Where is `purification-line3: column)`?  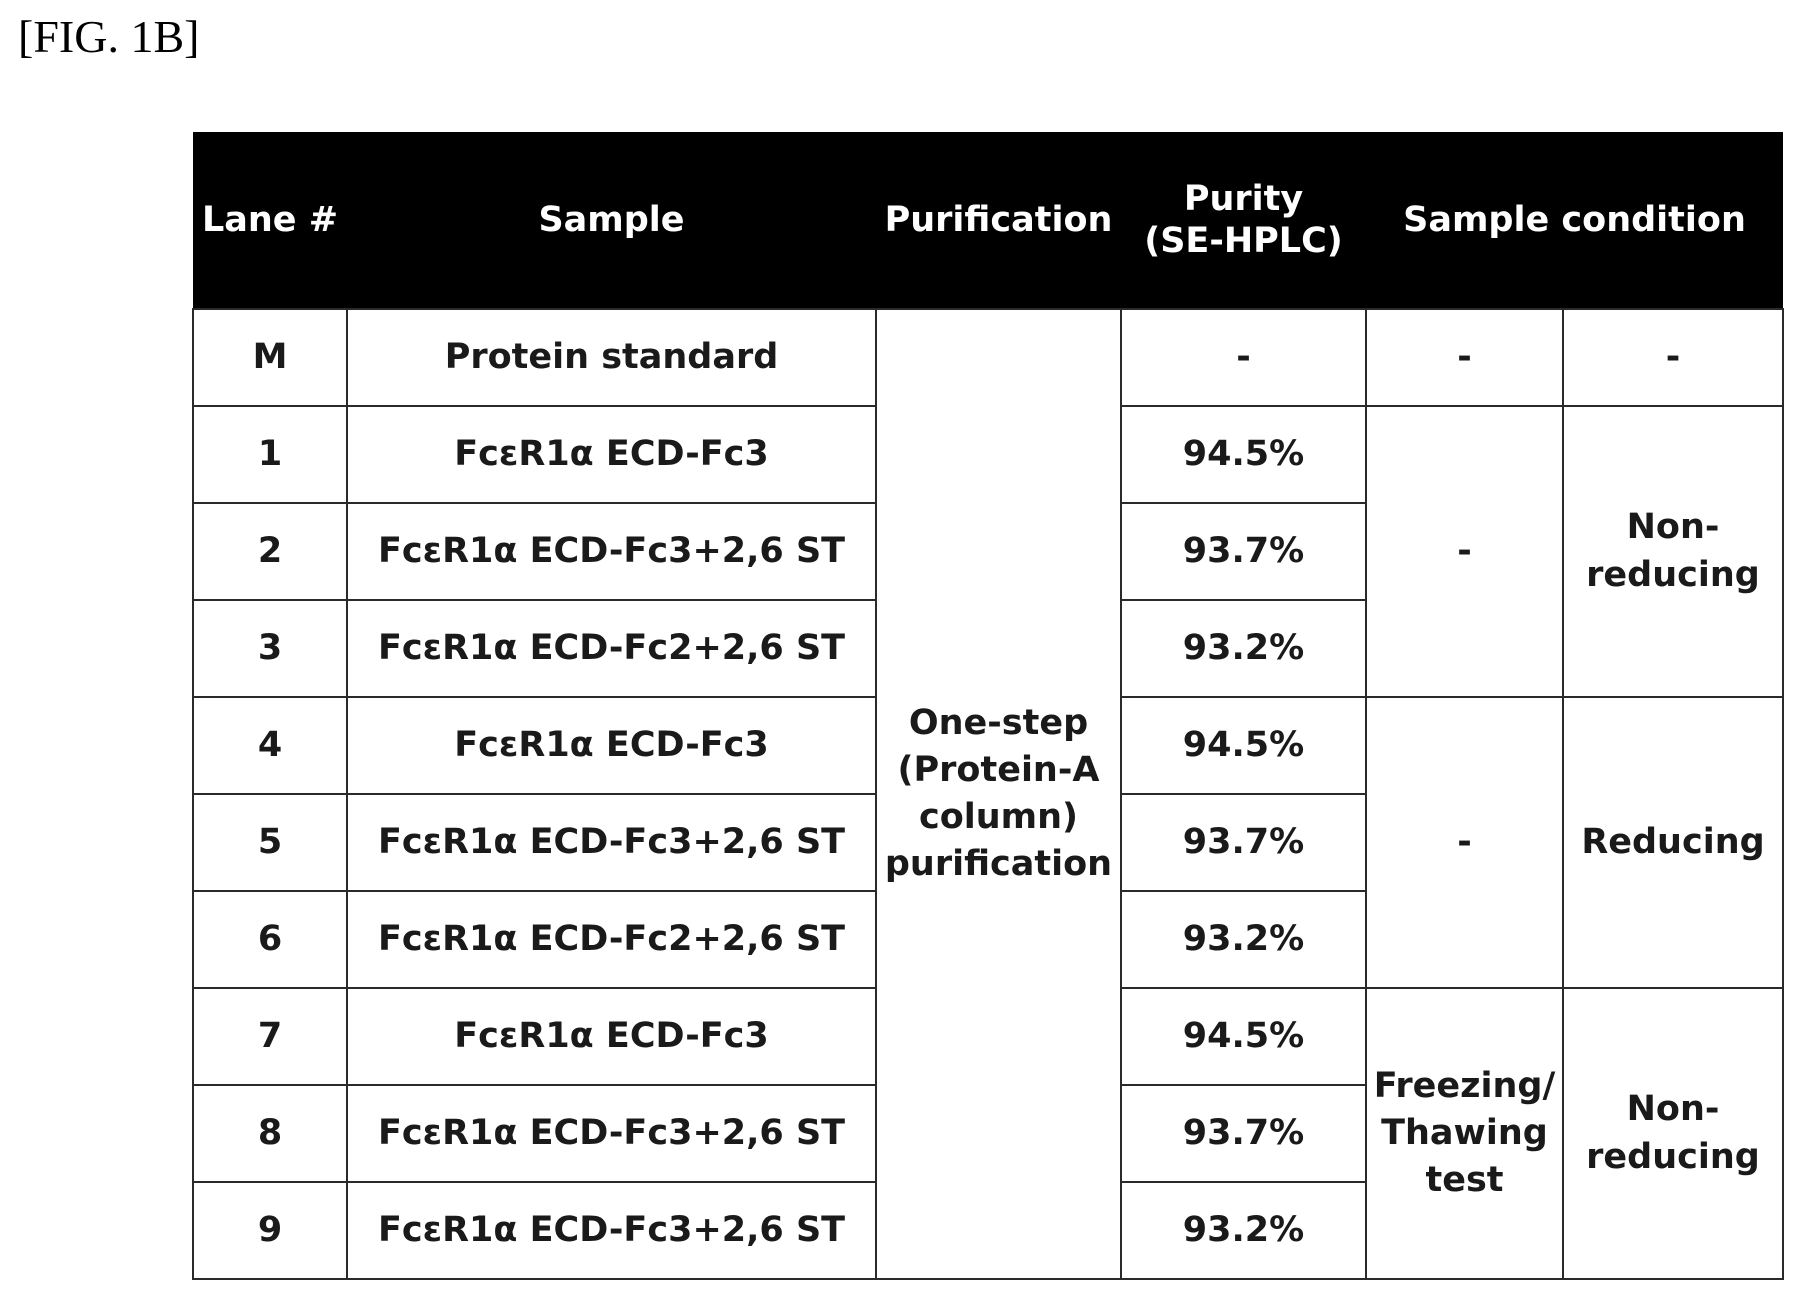
purification-line3: column) is located at coordinates (998, 817).